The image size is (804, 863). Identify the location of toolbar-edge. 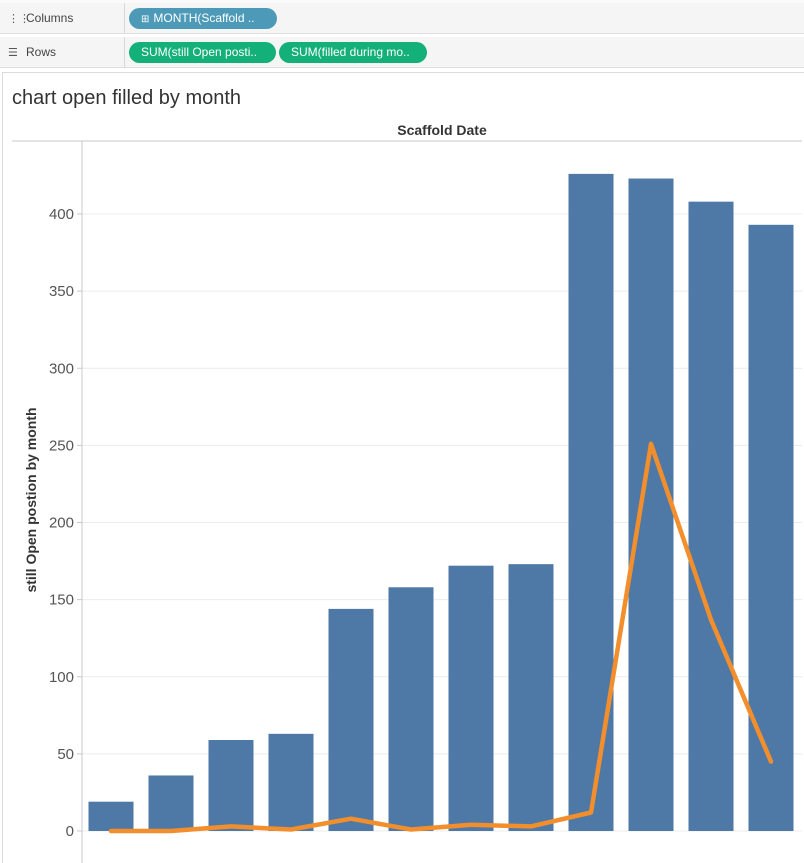
(402, 1).